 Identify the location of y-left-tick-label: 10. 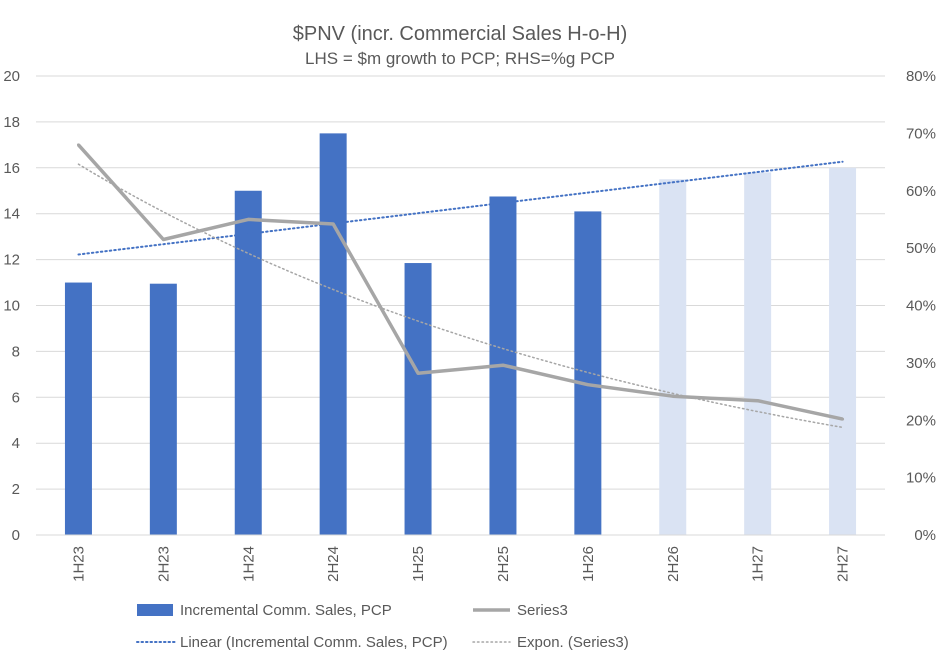
(11, 306).